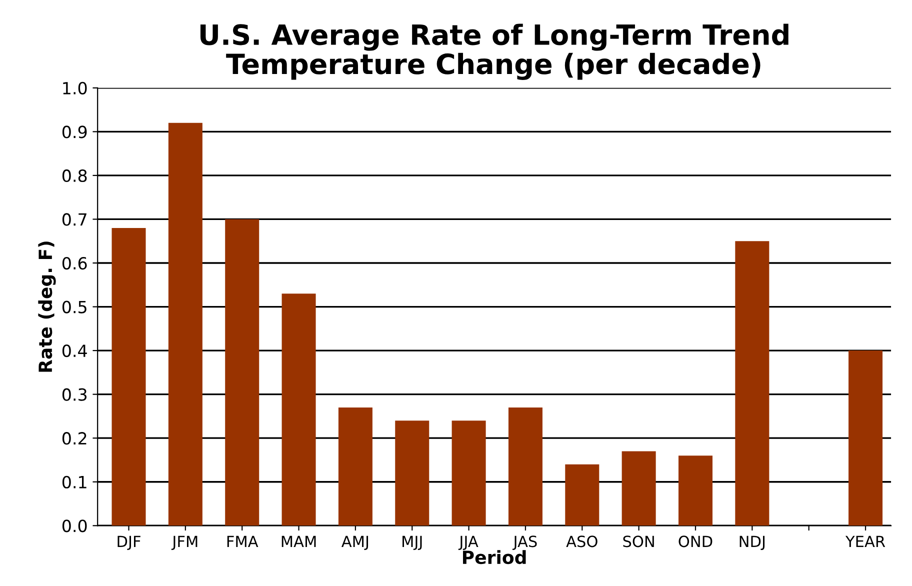 This screenshot has width=912, height=586. Describe the element at coordinates (74, 526) in the screenshot. I see `y-tick-label: 0.0` at that location.